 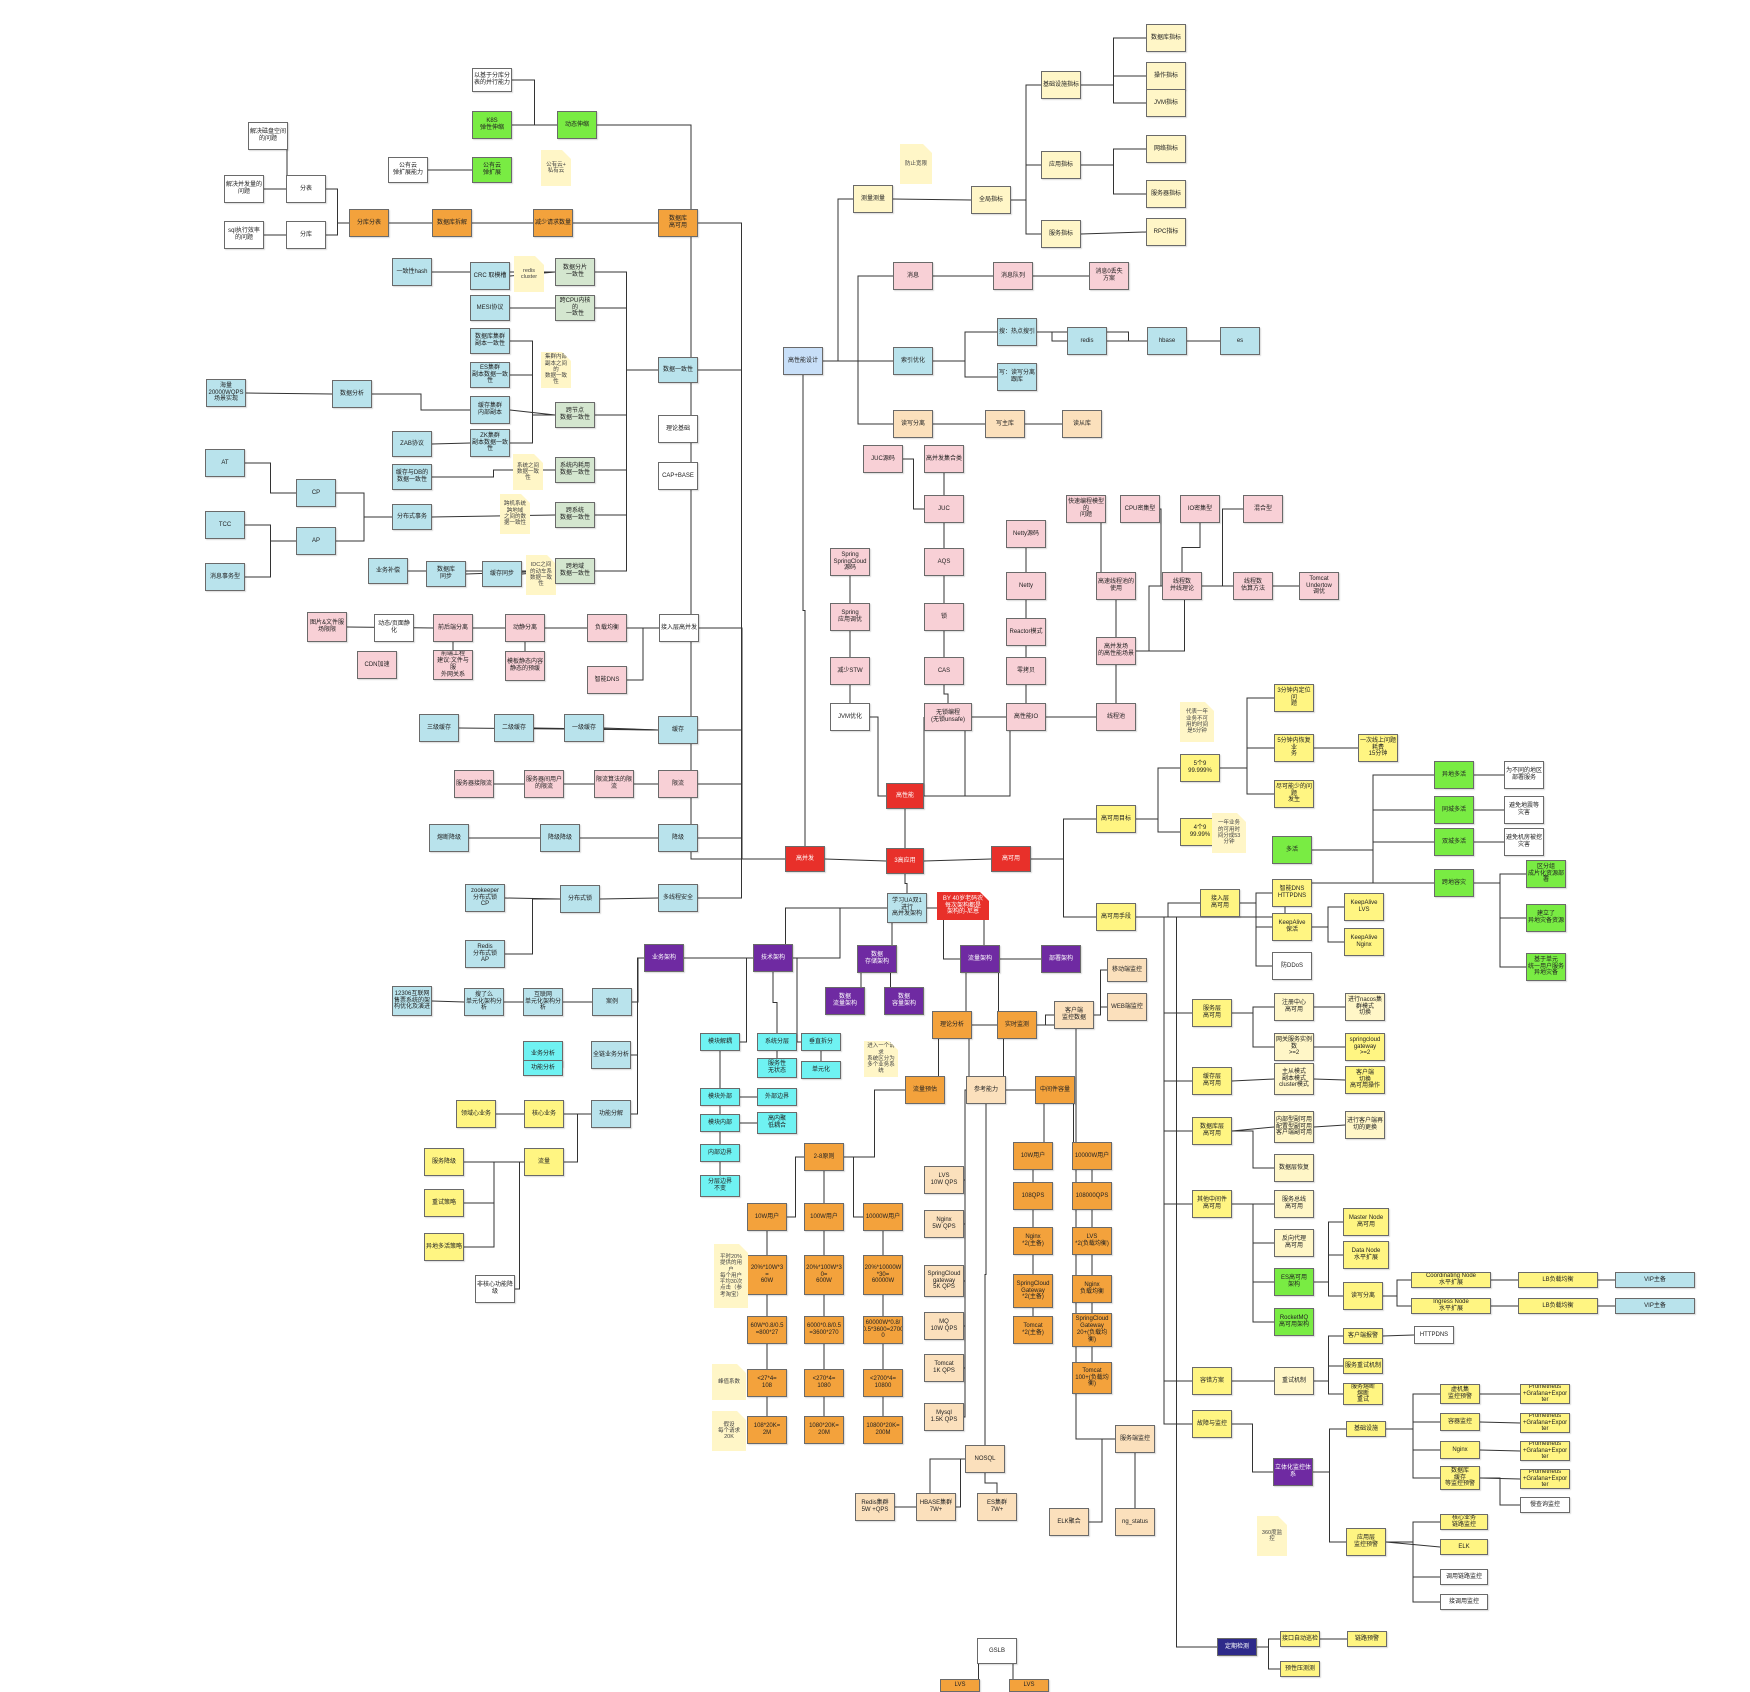 What do you see at coordinates (1127, 970) in the screenshot?
I see `node-n-flow4: 移动端监控` at bounding box center [1127, 970].